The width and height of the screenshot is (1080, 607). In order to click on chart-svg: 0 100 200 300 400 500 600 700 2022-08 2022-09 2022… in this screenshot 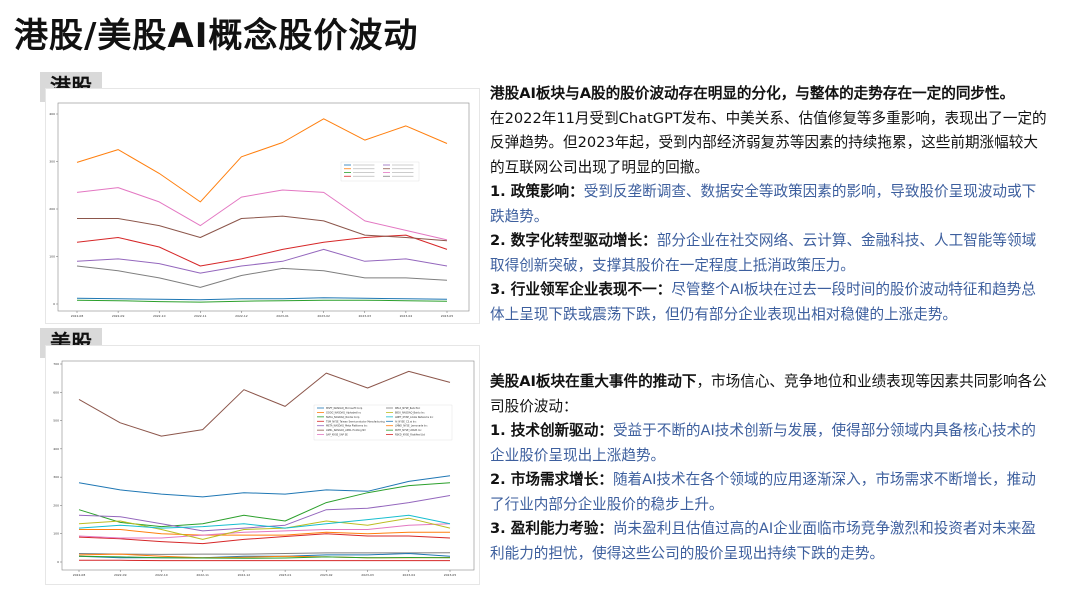, I will do `click(264, 468)`.